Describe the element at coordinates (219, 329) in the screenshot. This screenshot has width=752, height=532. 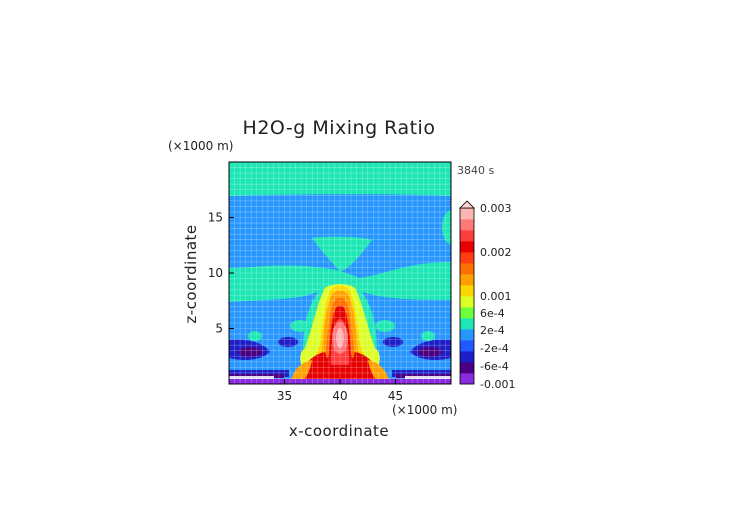
I see `y-tick-label: 5` at that location.